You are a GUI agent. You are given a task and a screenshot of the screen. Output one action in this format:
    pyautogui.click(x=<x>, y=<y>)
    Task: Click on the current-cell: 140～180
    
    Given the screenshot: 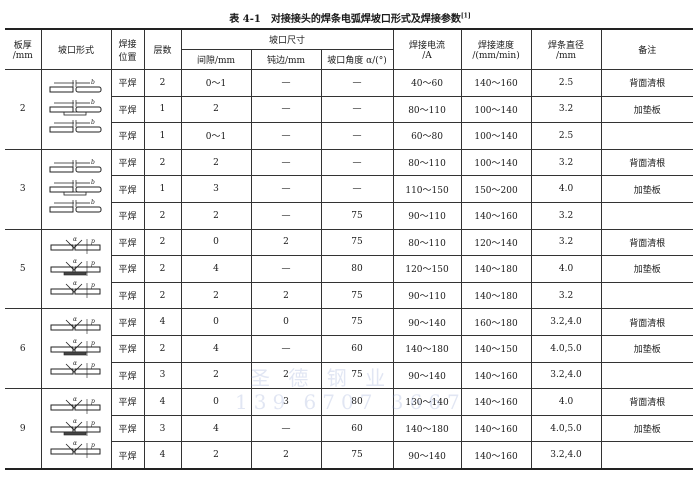 What is the action you would take?
    pyautogui.click(x=427, y=348)
    